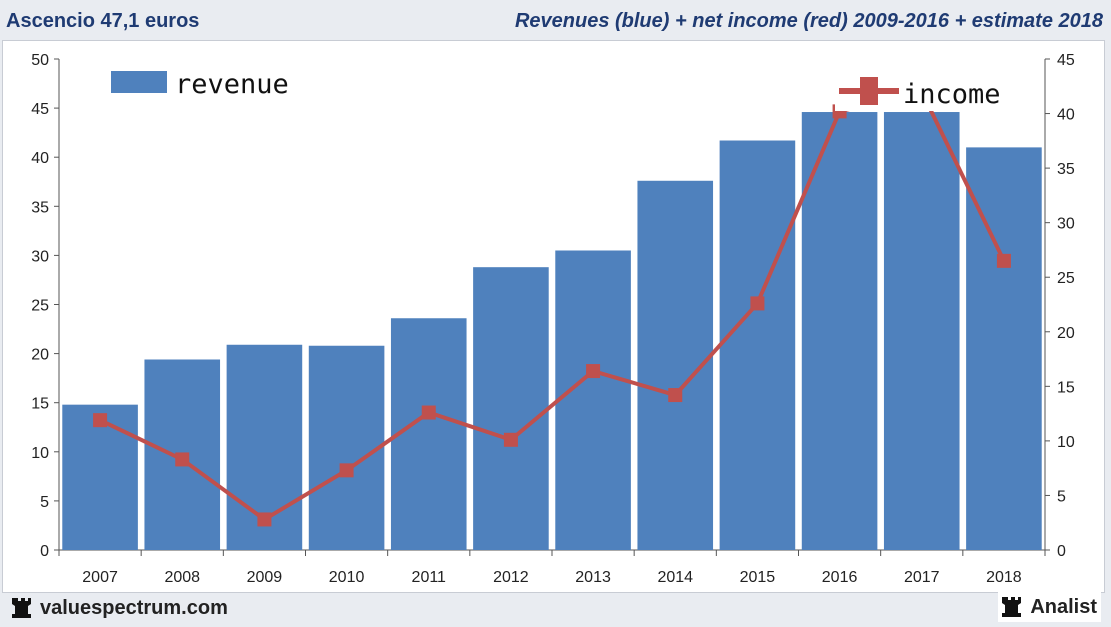 This screenshot has width=1111, height=627. Describe the element at coordinates (1066, 169) in the screenshot. I see `y-right-tick-label: 35` at that location.